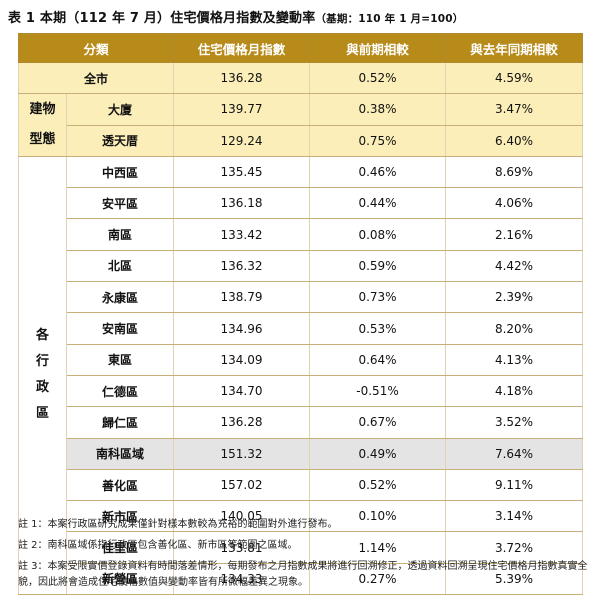  What do you see at coordinates (120, 203) in the screenshot?
I see `row-label: 安平區` at bounding box center [120, 203].